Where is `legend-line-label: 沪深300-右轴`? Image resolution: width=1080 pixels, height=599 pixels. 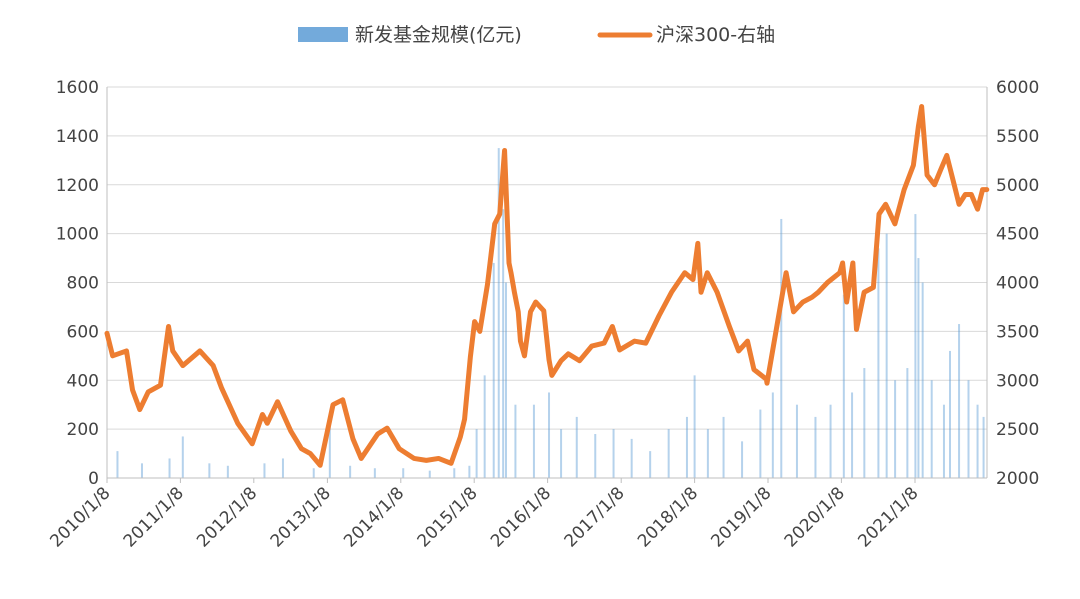 legend-line-label: 沪深300-右轴 is located at coordinates (715, 35).